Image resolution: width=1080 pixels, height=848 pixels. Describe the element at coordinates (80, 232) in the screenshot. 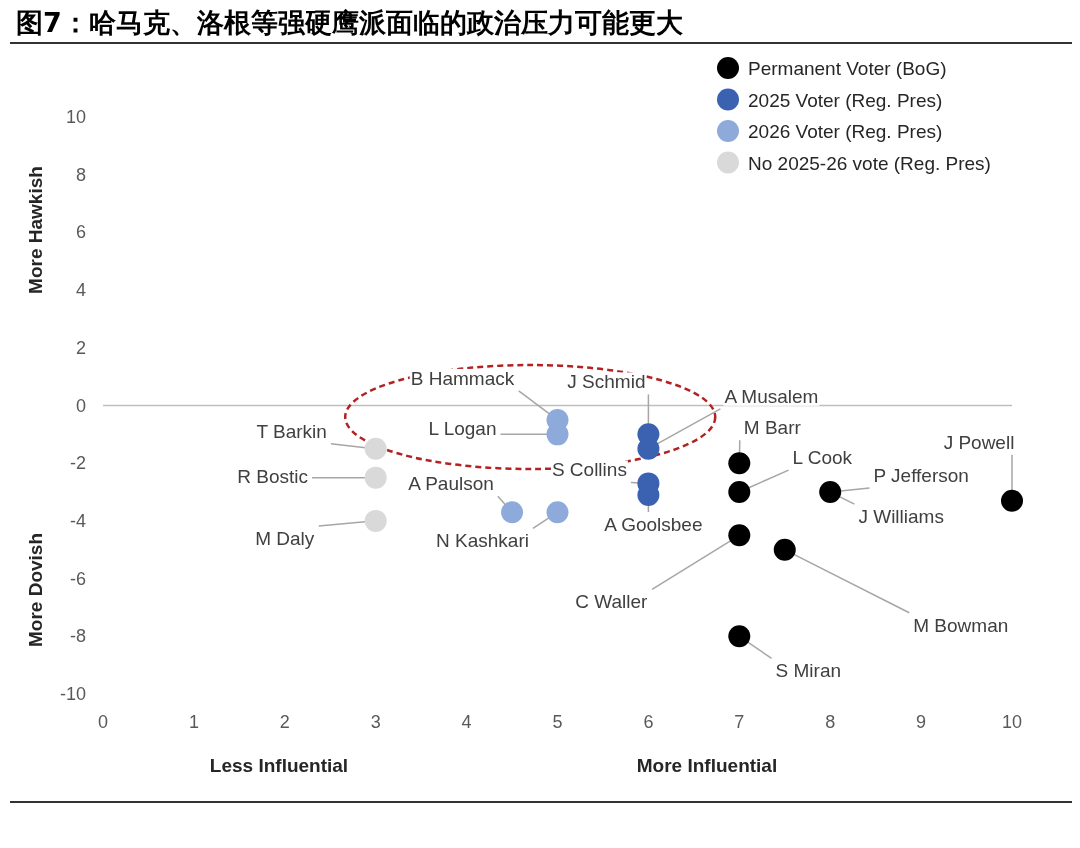

I see `y-tick-label: 6` at that location.